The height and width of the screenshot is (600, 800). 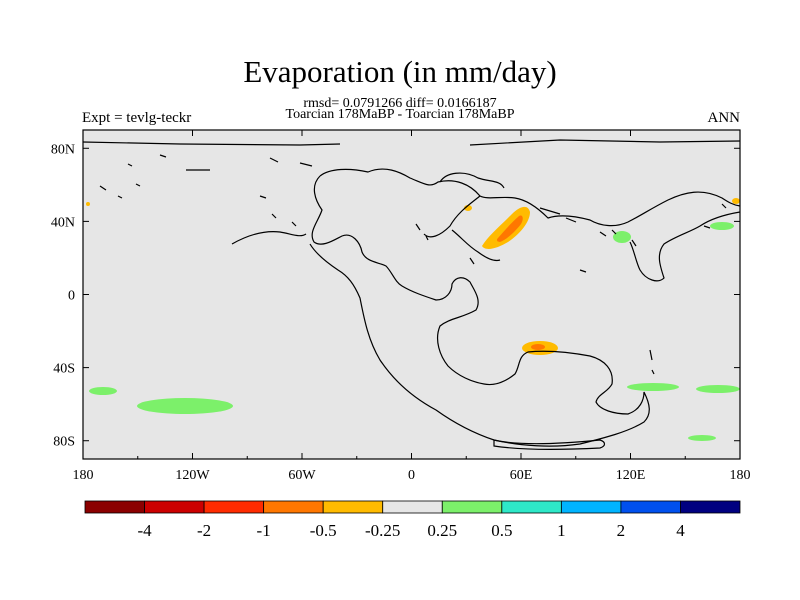 I want to click on colorbar-label: 0.25, so click(x=442, y=530).